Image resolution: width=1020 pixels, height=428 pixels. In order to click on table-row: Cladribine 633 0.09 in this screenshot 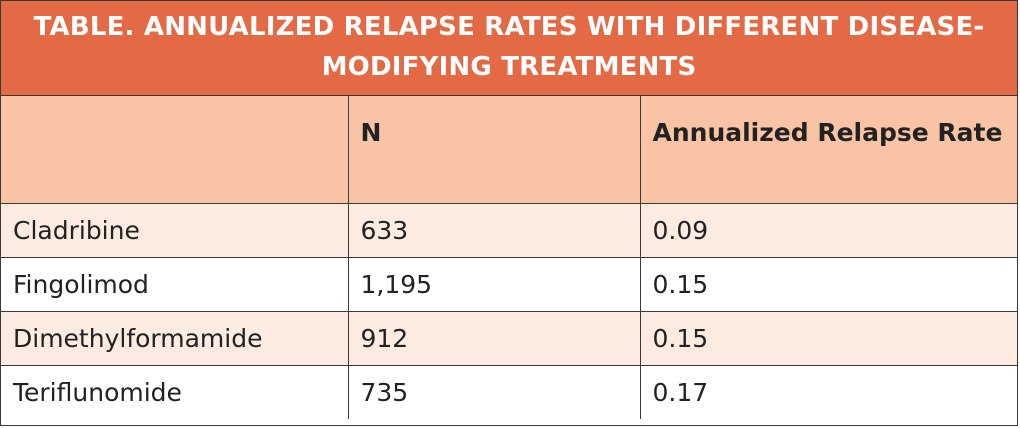, I will do `click(509, 230)`.